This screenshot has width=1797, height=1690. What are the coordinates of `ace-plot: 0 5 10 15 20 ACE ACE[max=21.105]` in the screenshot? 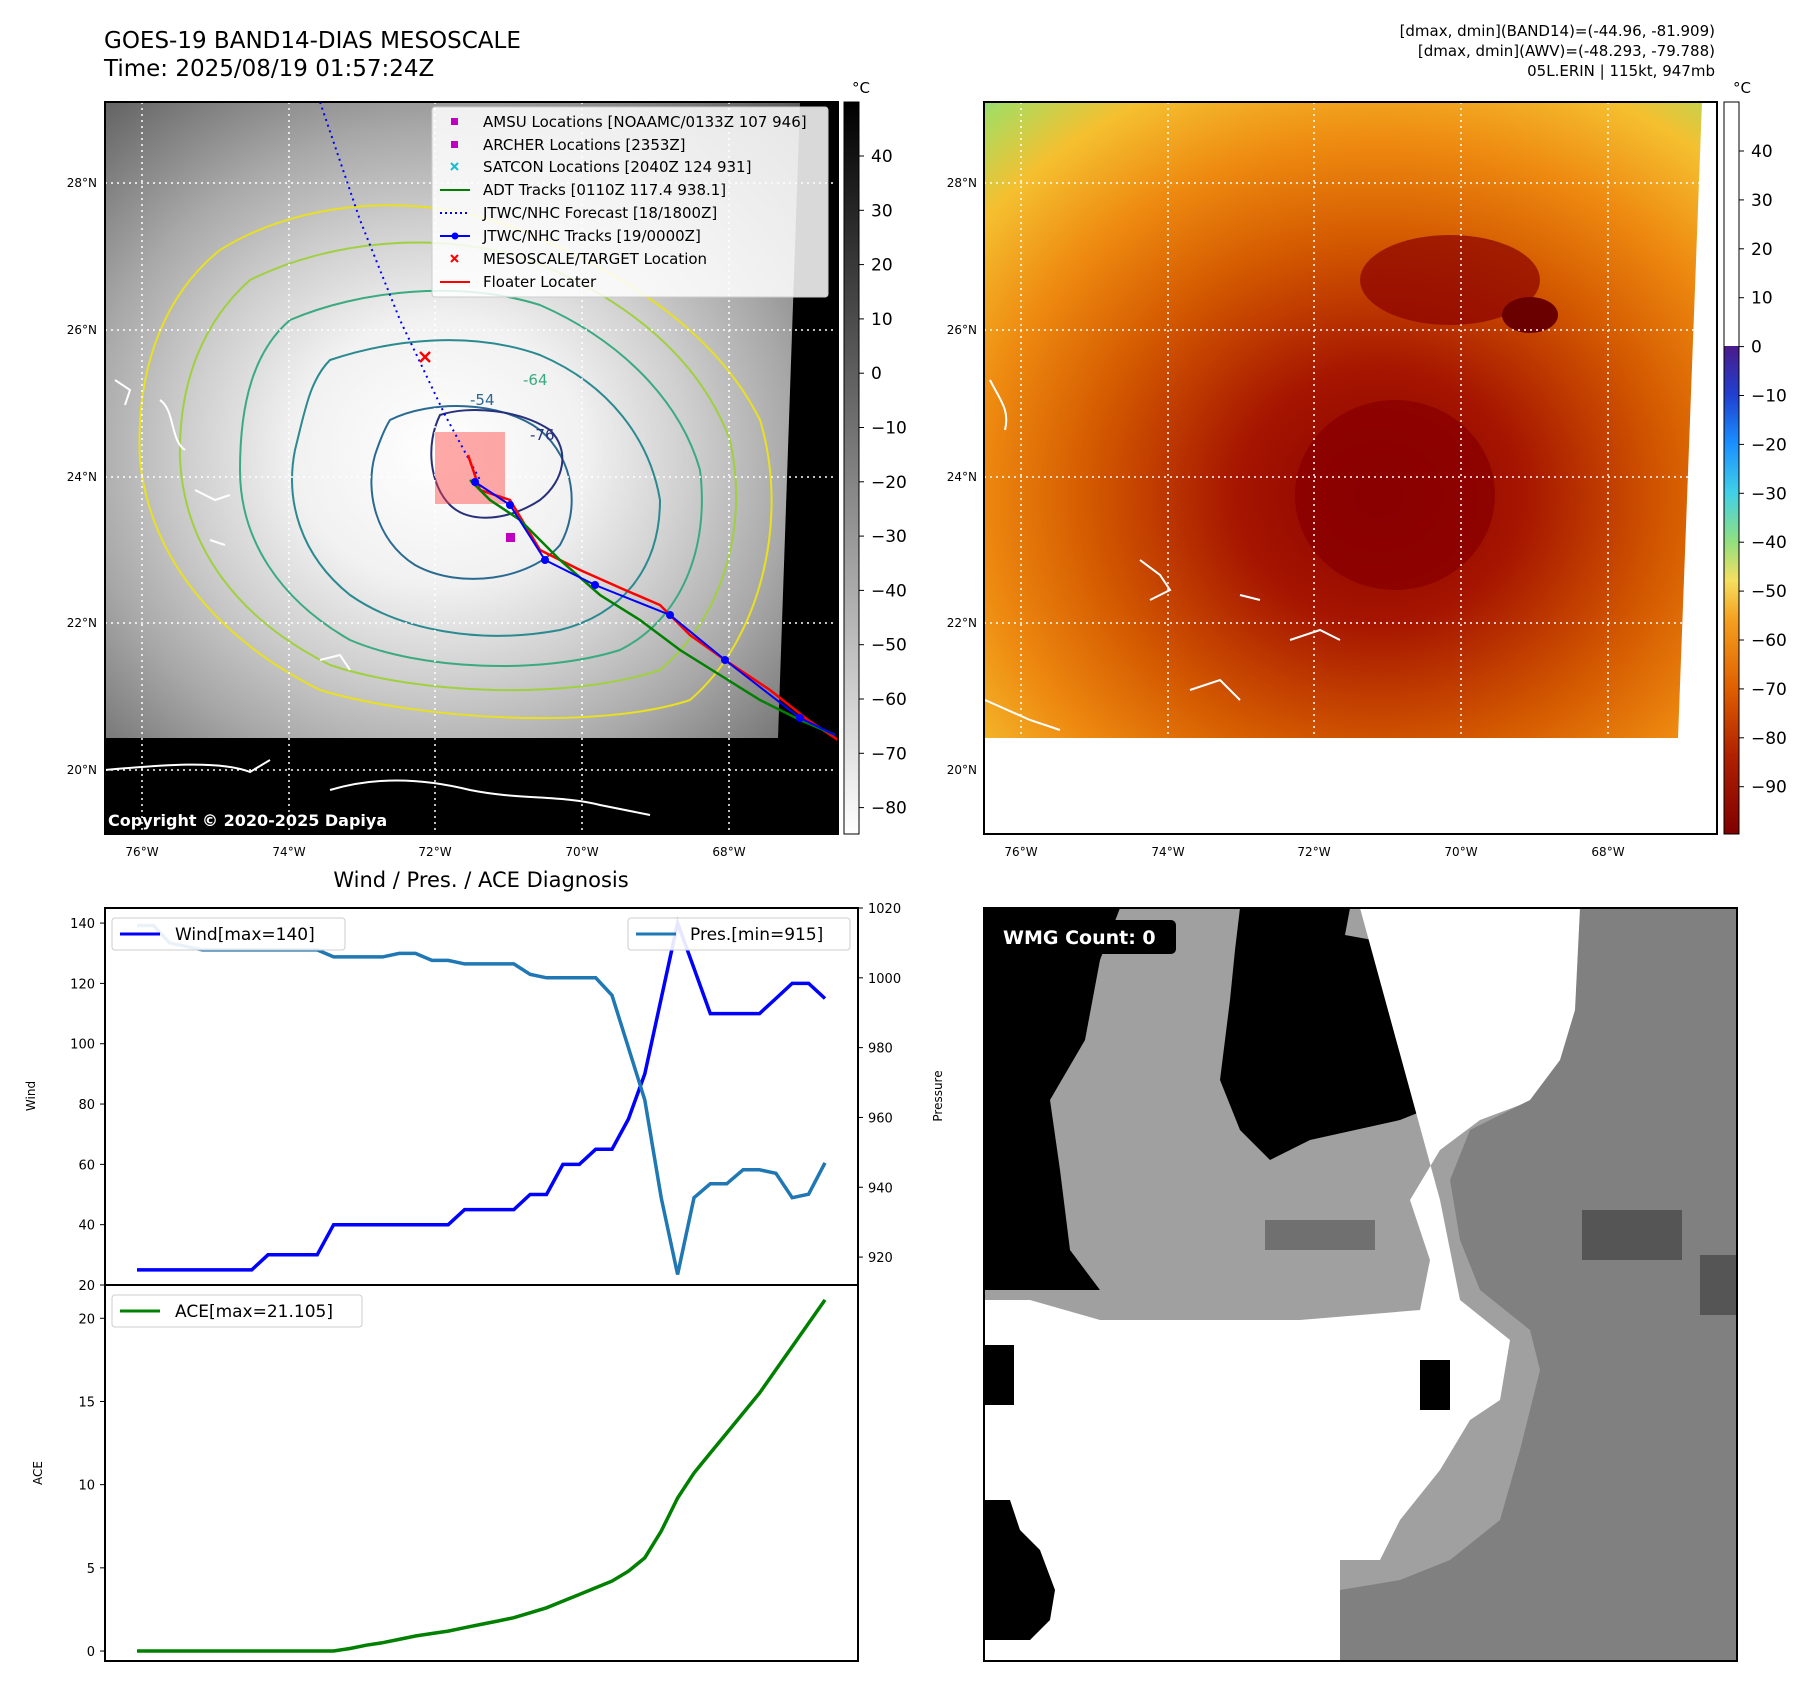 It's located at (445, 1473).